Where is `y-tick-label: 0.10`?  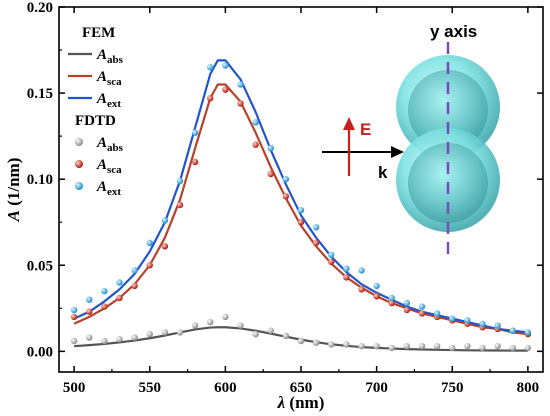 y-tick-label: 0.10 is located at coordinates (40, 180).